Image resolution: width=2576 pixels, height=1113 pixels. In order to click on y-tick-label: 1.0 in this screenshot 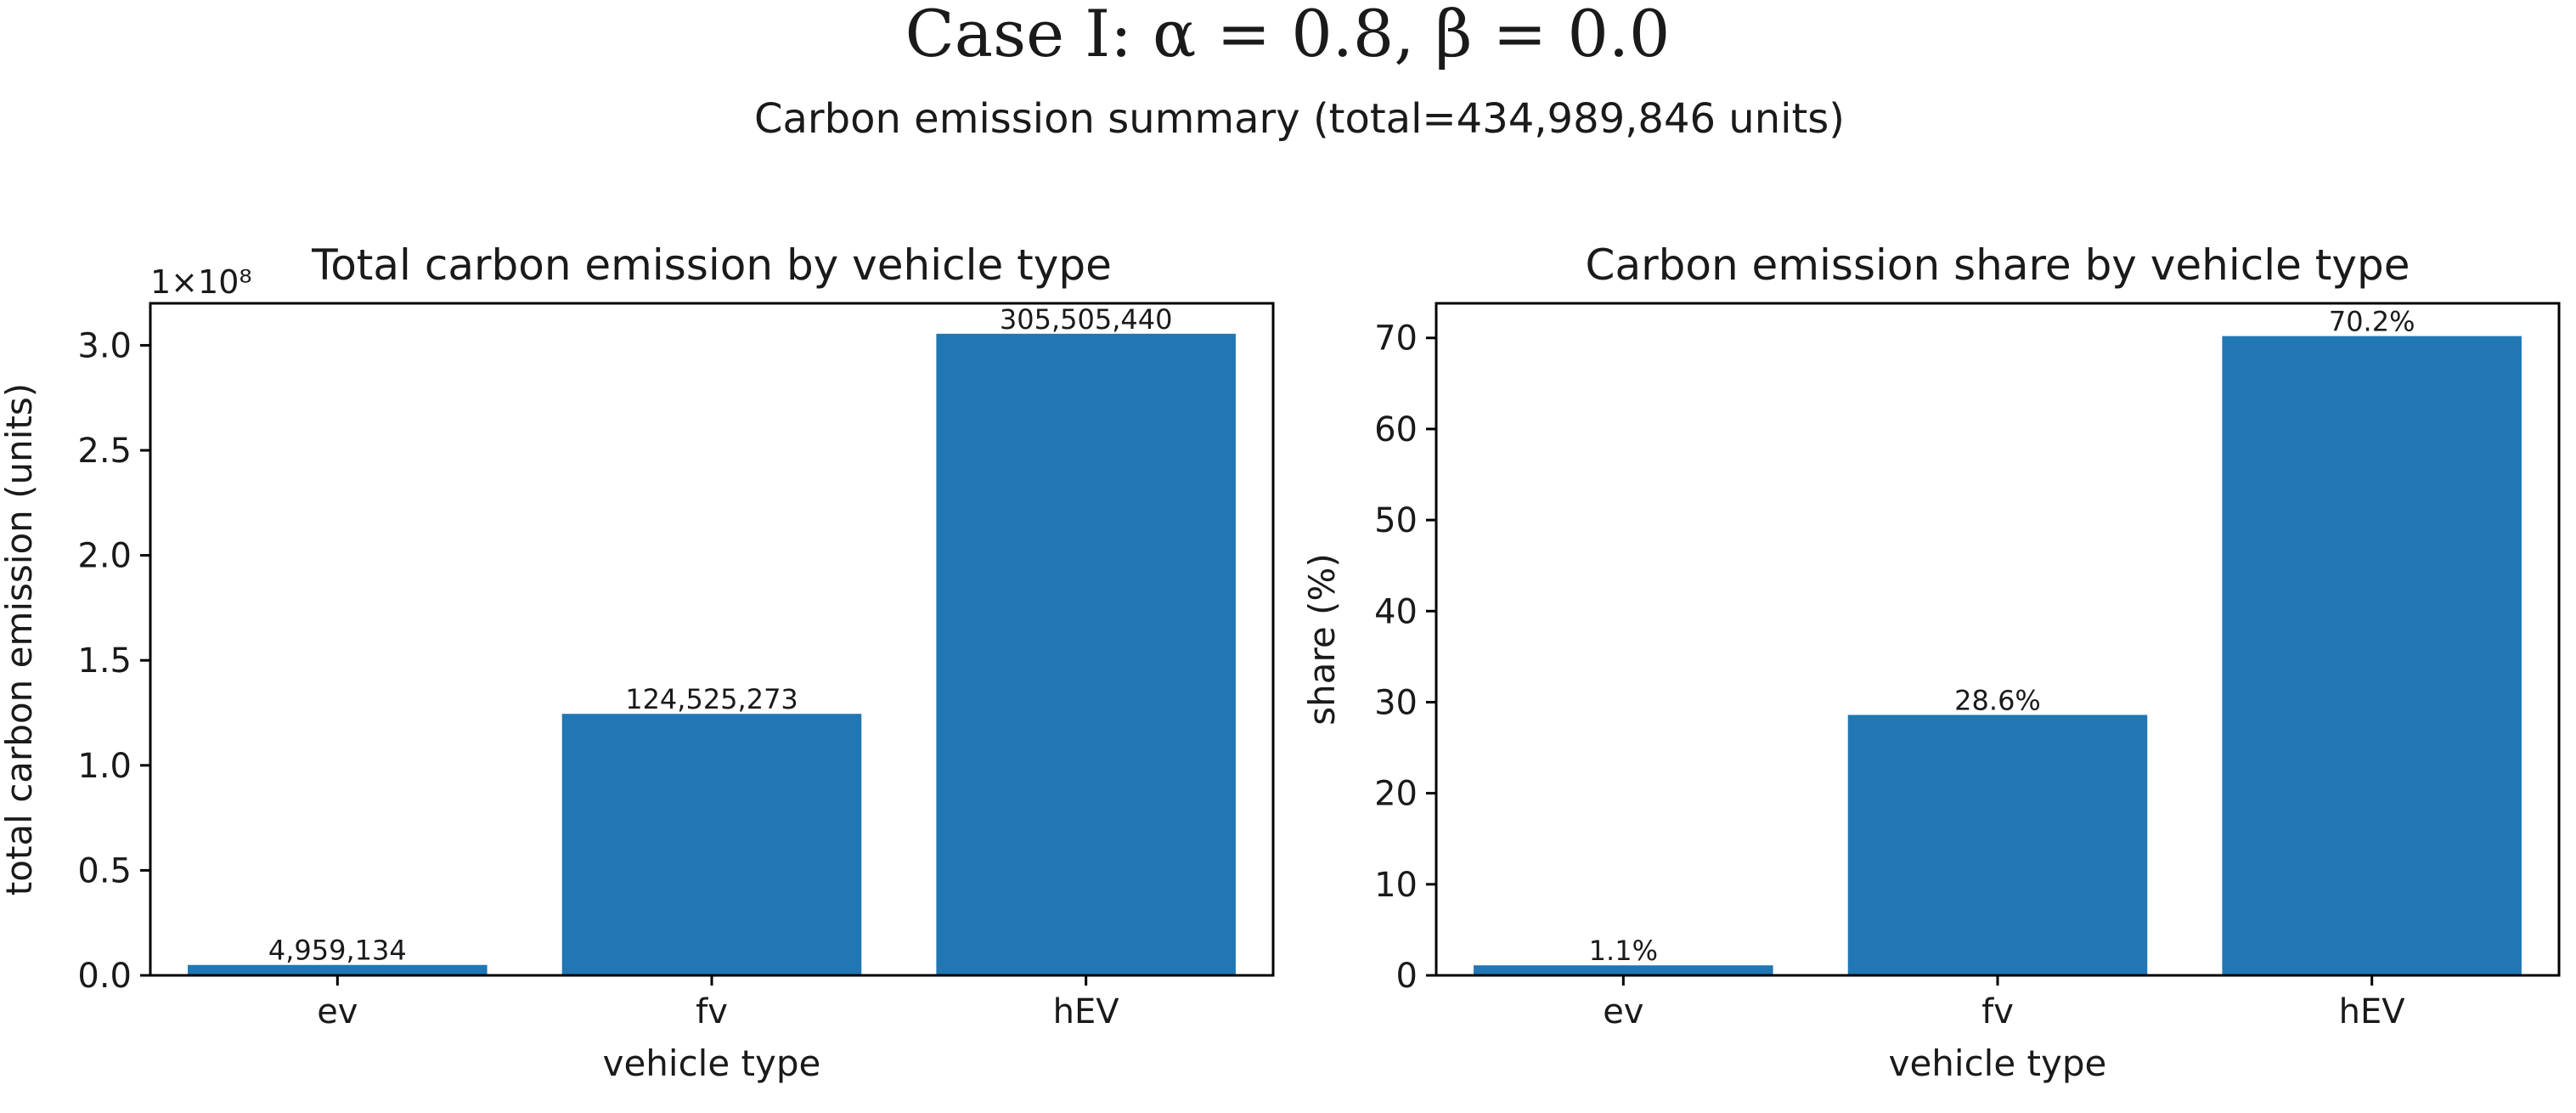, I will do `click(104, 766)`.